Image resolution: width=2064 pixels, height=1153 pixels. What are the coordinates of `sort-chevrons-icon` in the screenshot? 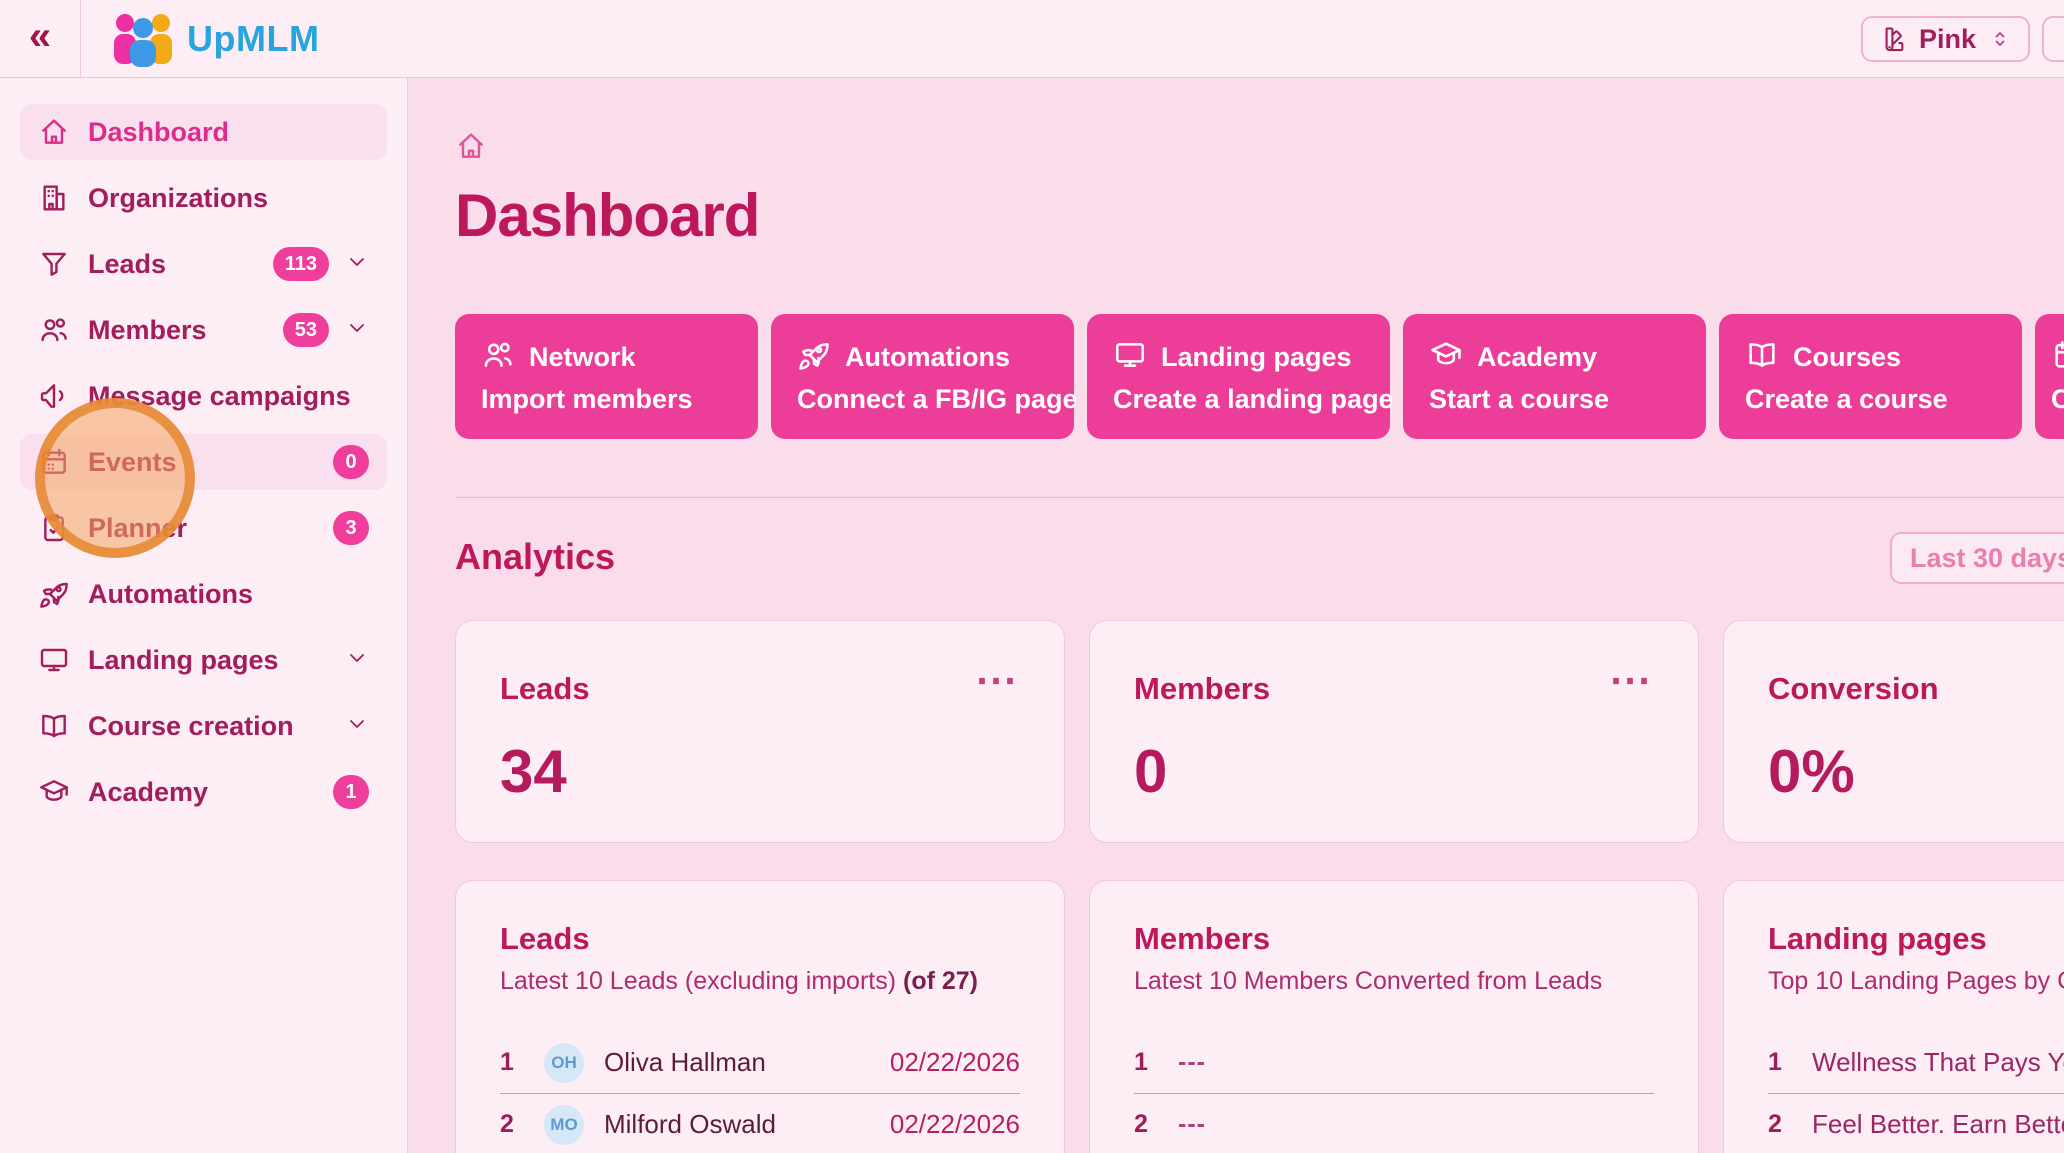 It's located at (2000, 39).